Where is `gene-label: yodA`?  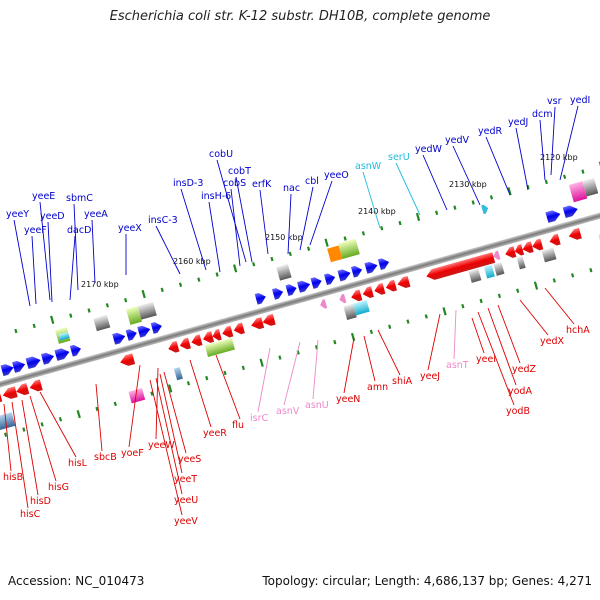
gene-label: yodA is located at coordinates (520, 391).